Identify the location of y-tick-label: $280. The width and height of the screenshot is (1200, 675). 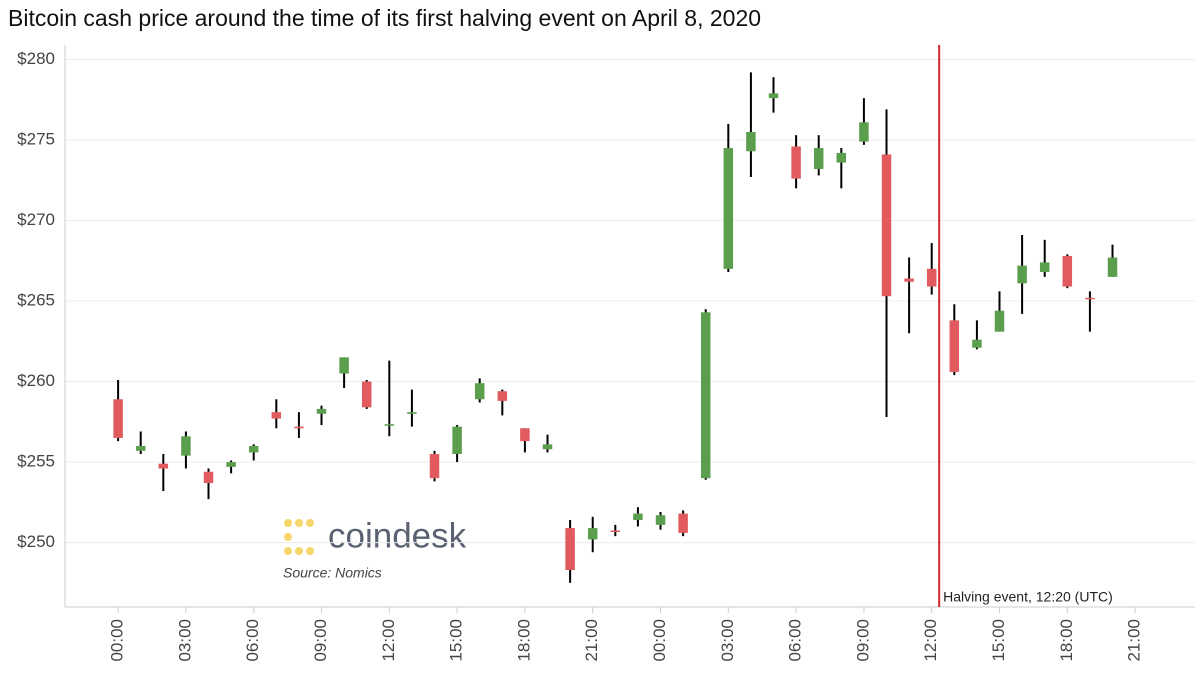
(36, 58).